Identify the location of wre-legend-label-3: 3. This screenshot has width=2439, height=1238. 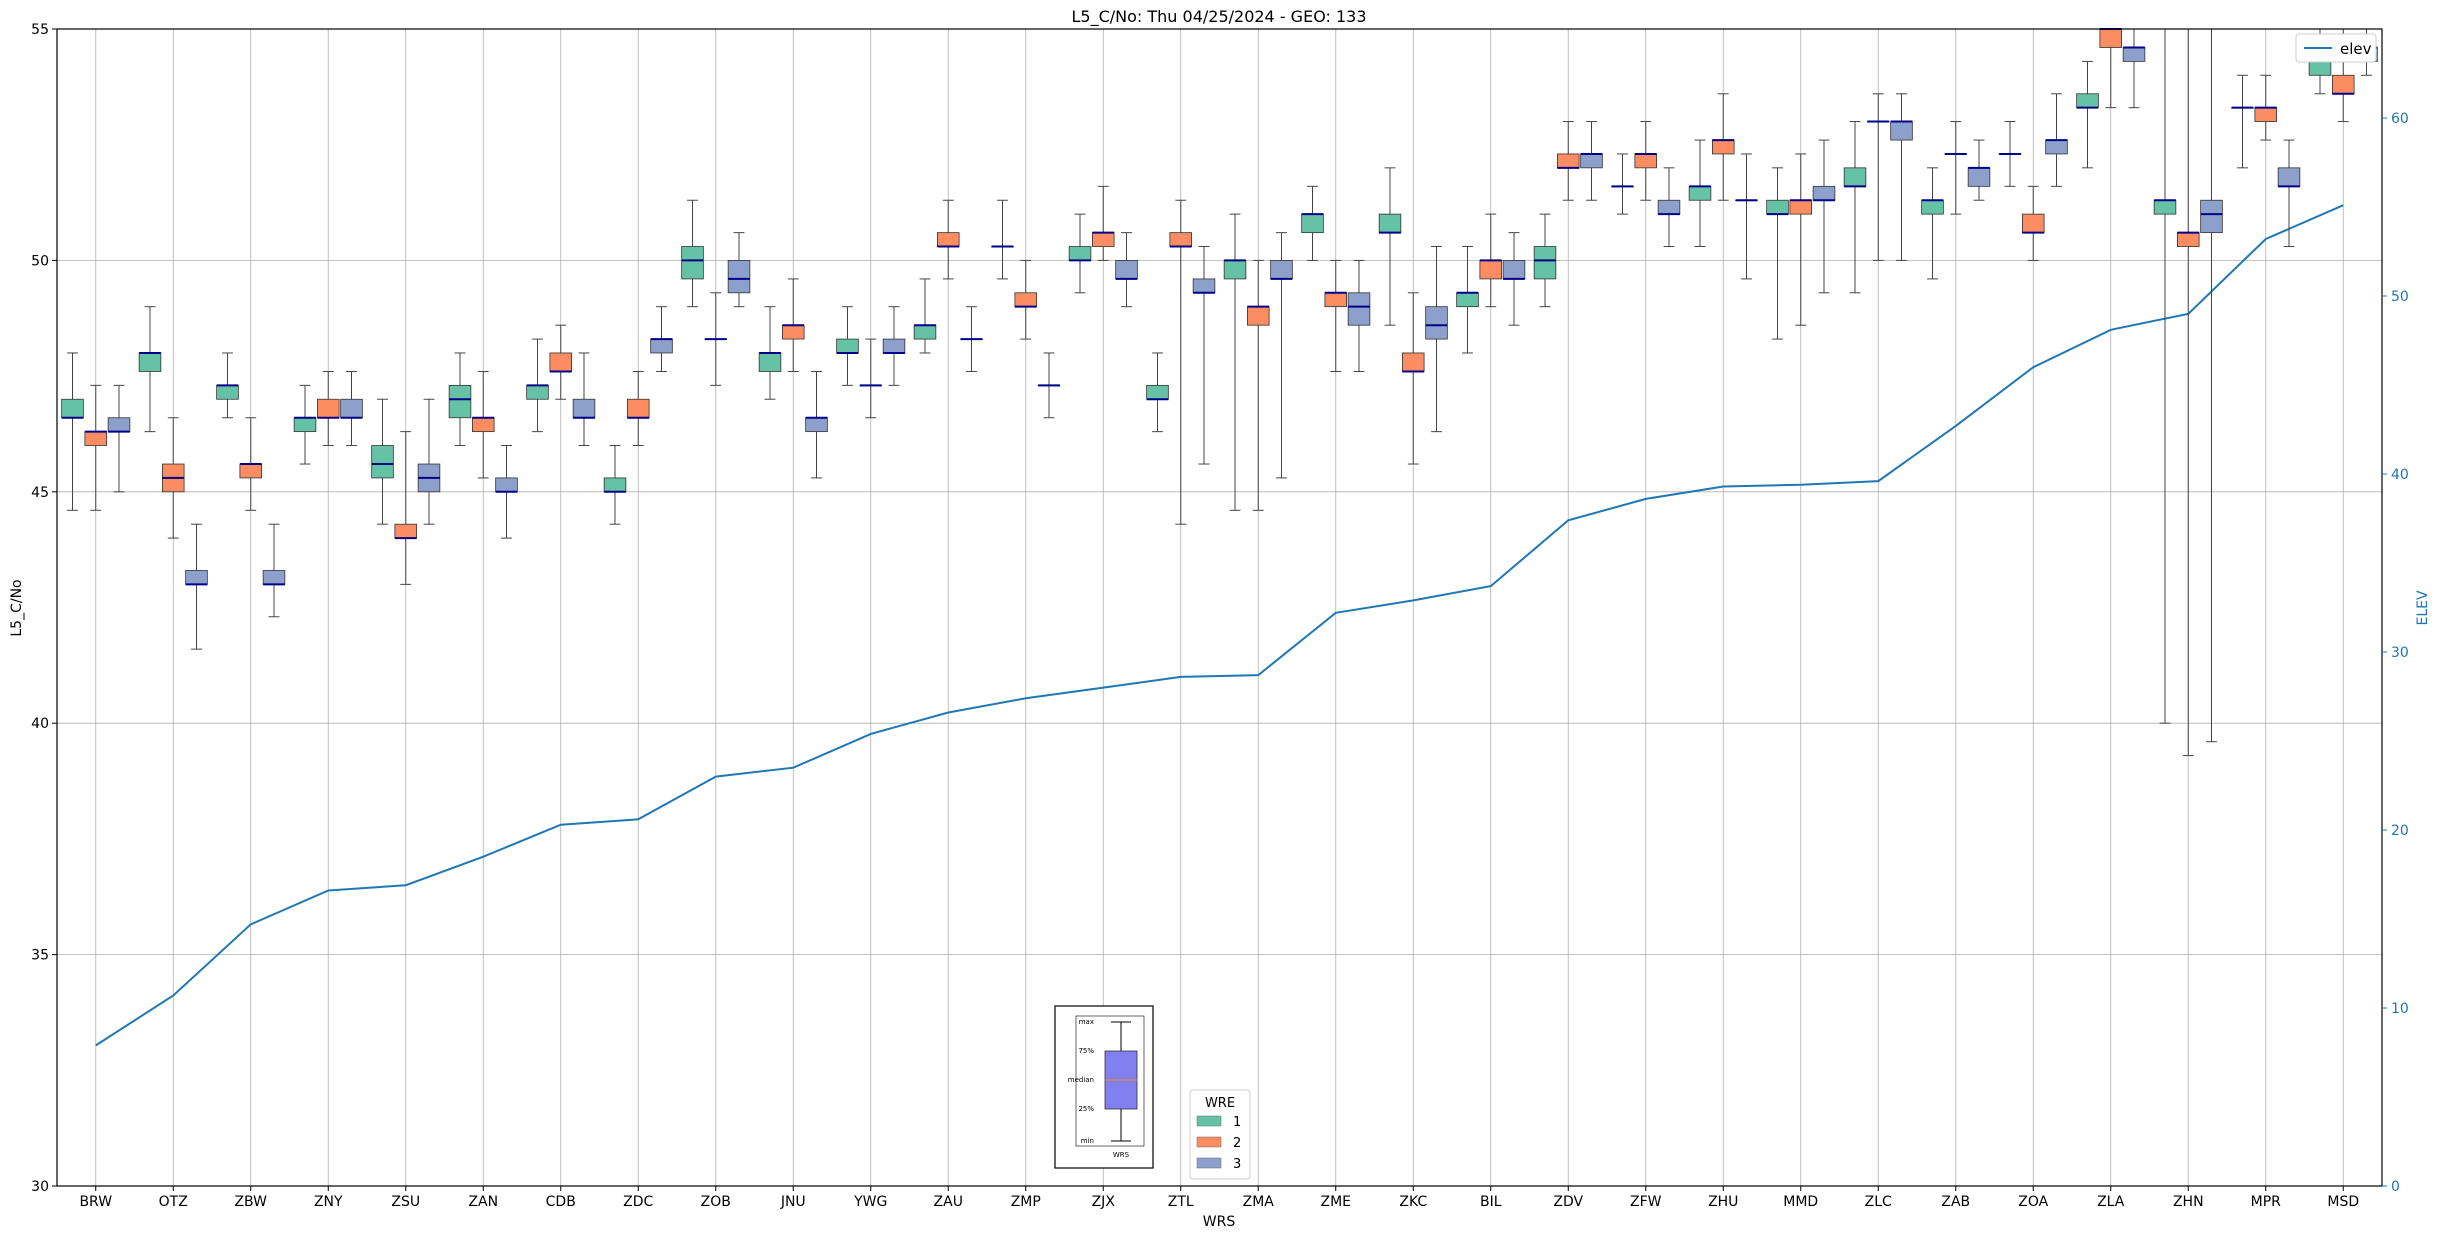
(1237, 1164).